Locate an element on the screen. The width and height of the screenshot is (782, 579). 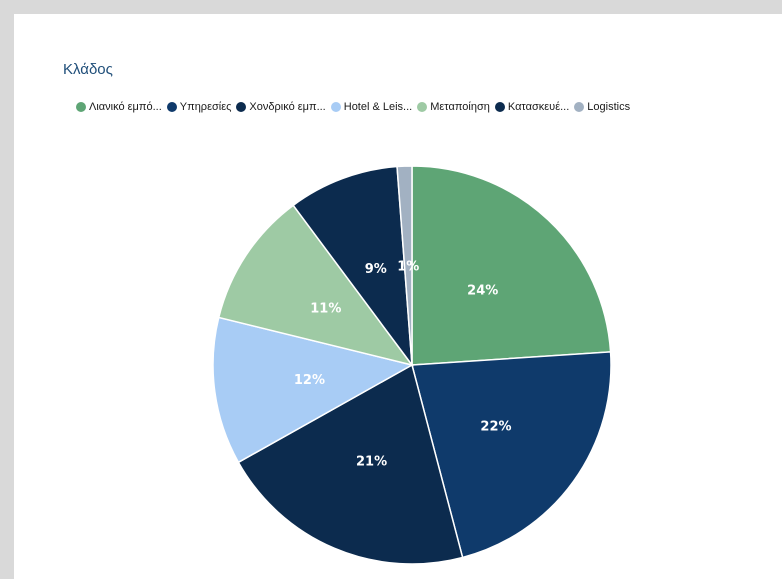
slice-data-label: 22% is located at coordinates (495, 426).